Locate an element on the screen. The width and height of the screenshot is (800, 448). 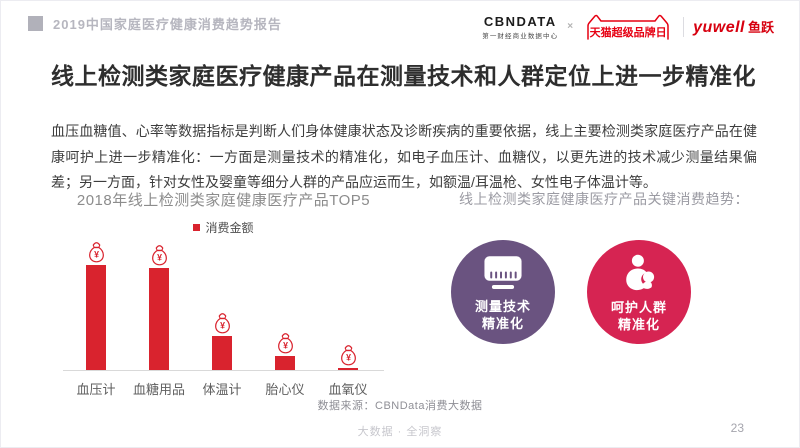
bar-label: 血糖用品 is located at coordinates (158, 389).